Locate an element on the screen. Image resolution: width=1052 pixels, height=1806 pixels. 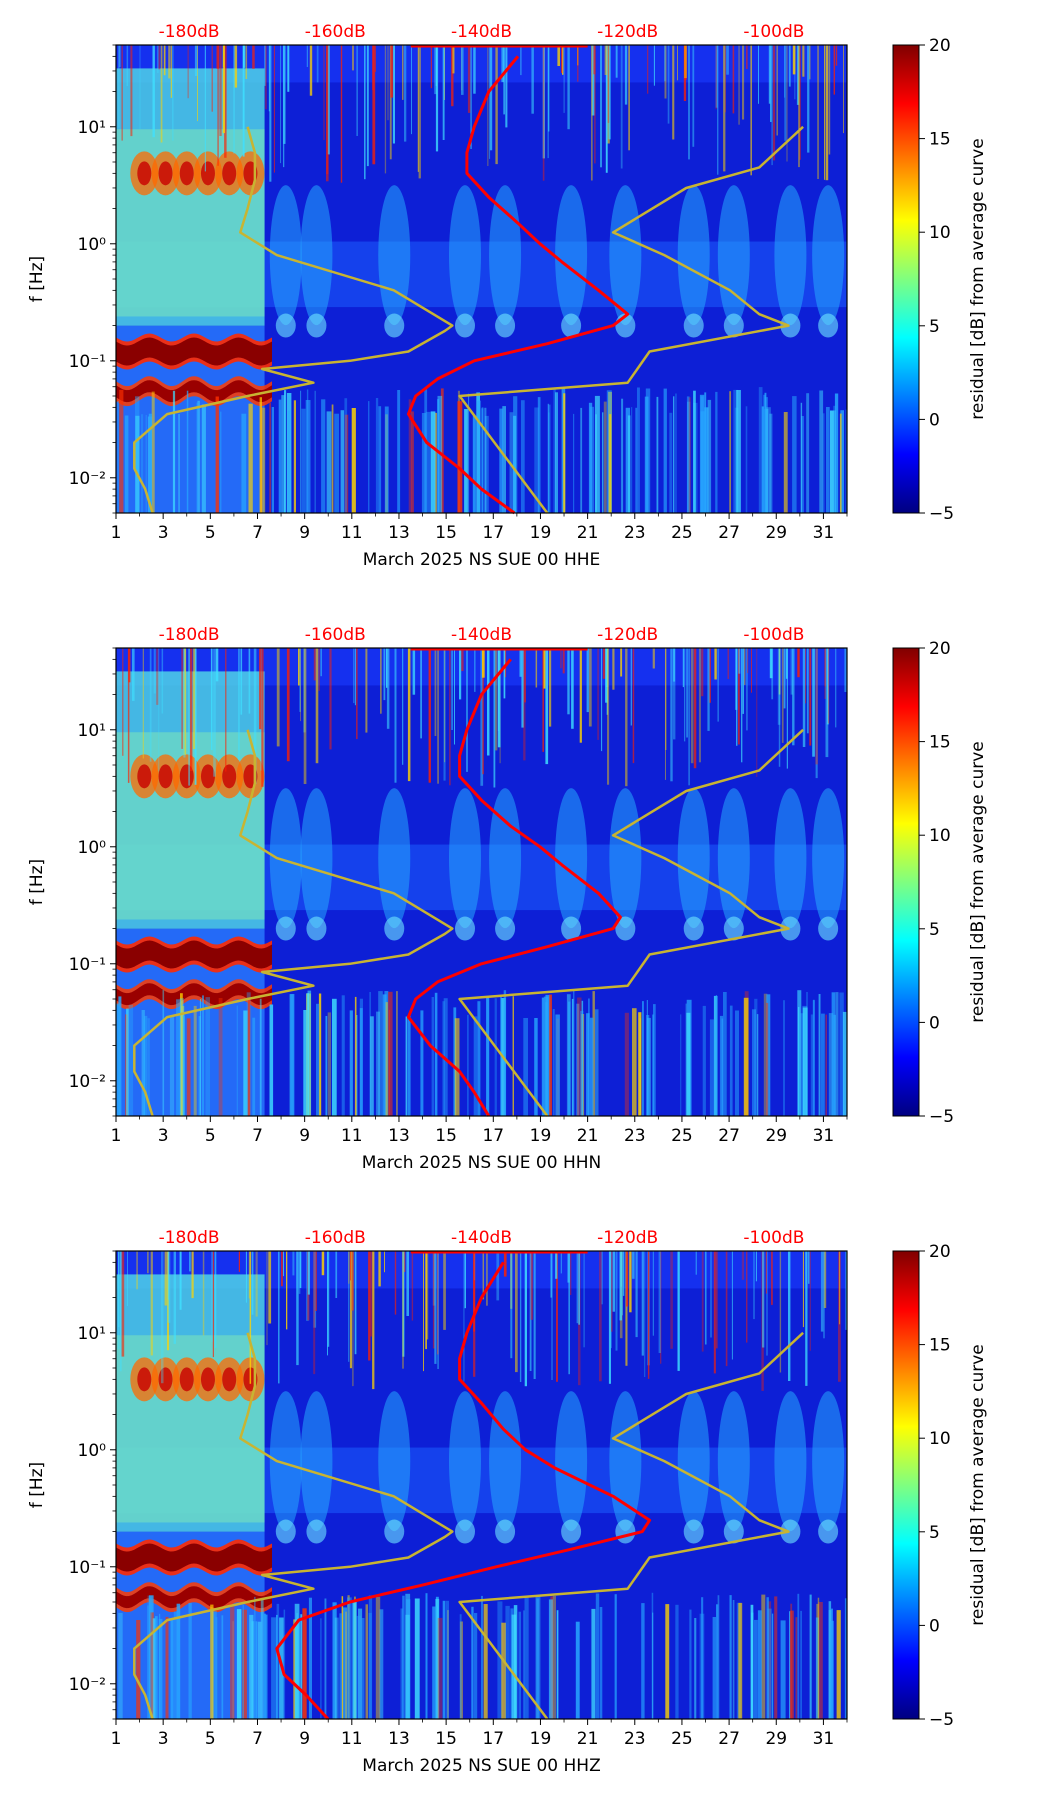
y-tick-label: 10¹ is located at coordinates (92, 1334).